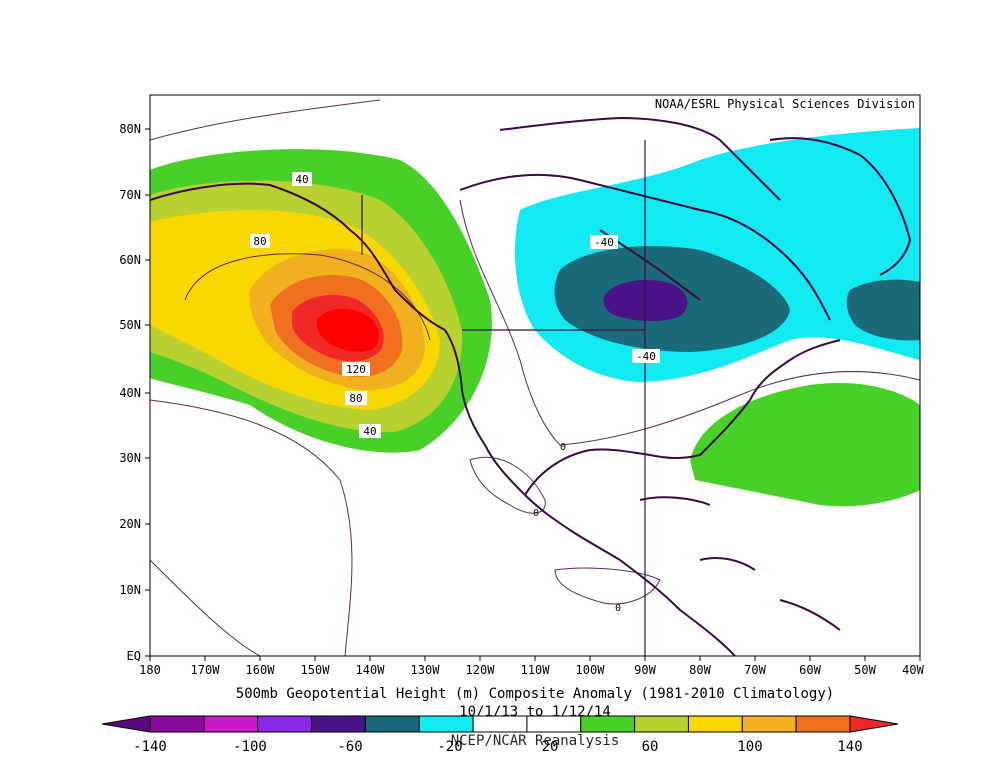 This screenshot has height=773, width=1000. Describe the element at coordinates (371, 670) in the screenshot. I see `lon-label: 140W` at that location.